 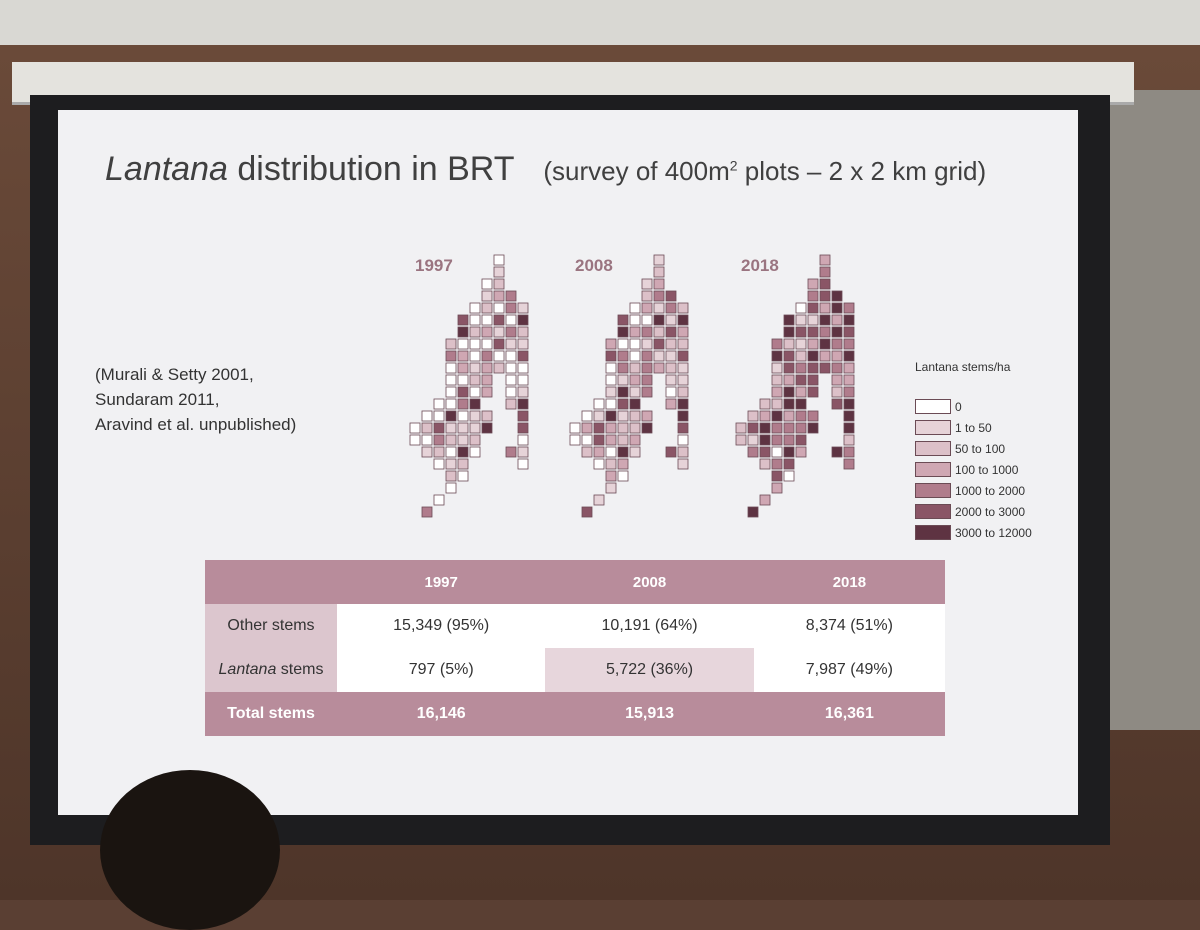 I want to click on row-label: Other stems, so click(x=271, y=626).